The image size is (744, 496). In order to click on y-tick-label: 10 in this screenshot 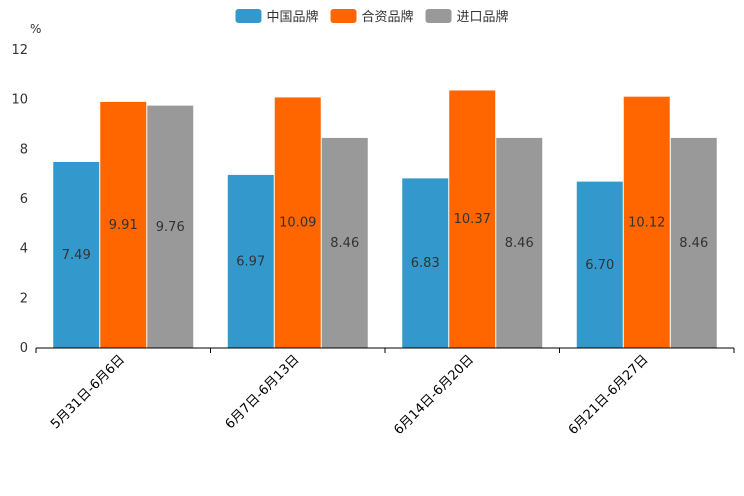, I will do `click(19, 100)`.